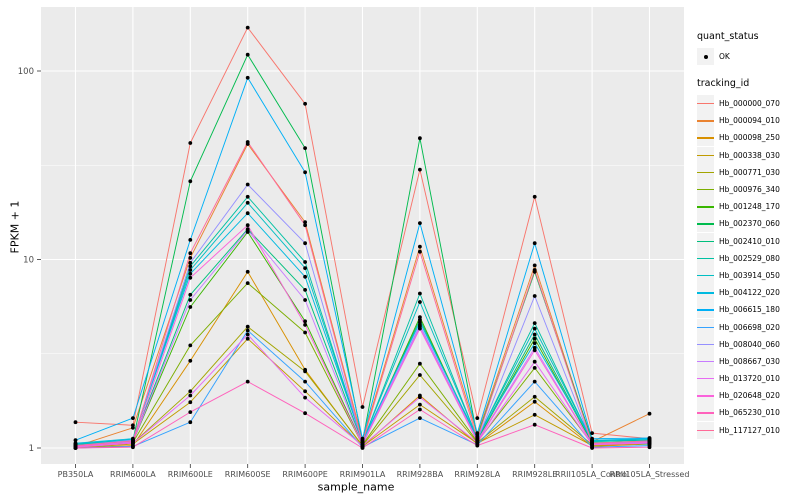 This screenshot has height=500, width=800. What do you see at coordinates (724, 56) in the screenshot?
I see `legend-item-label: OK` at bounding box center [724, 56].